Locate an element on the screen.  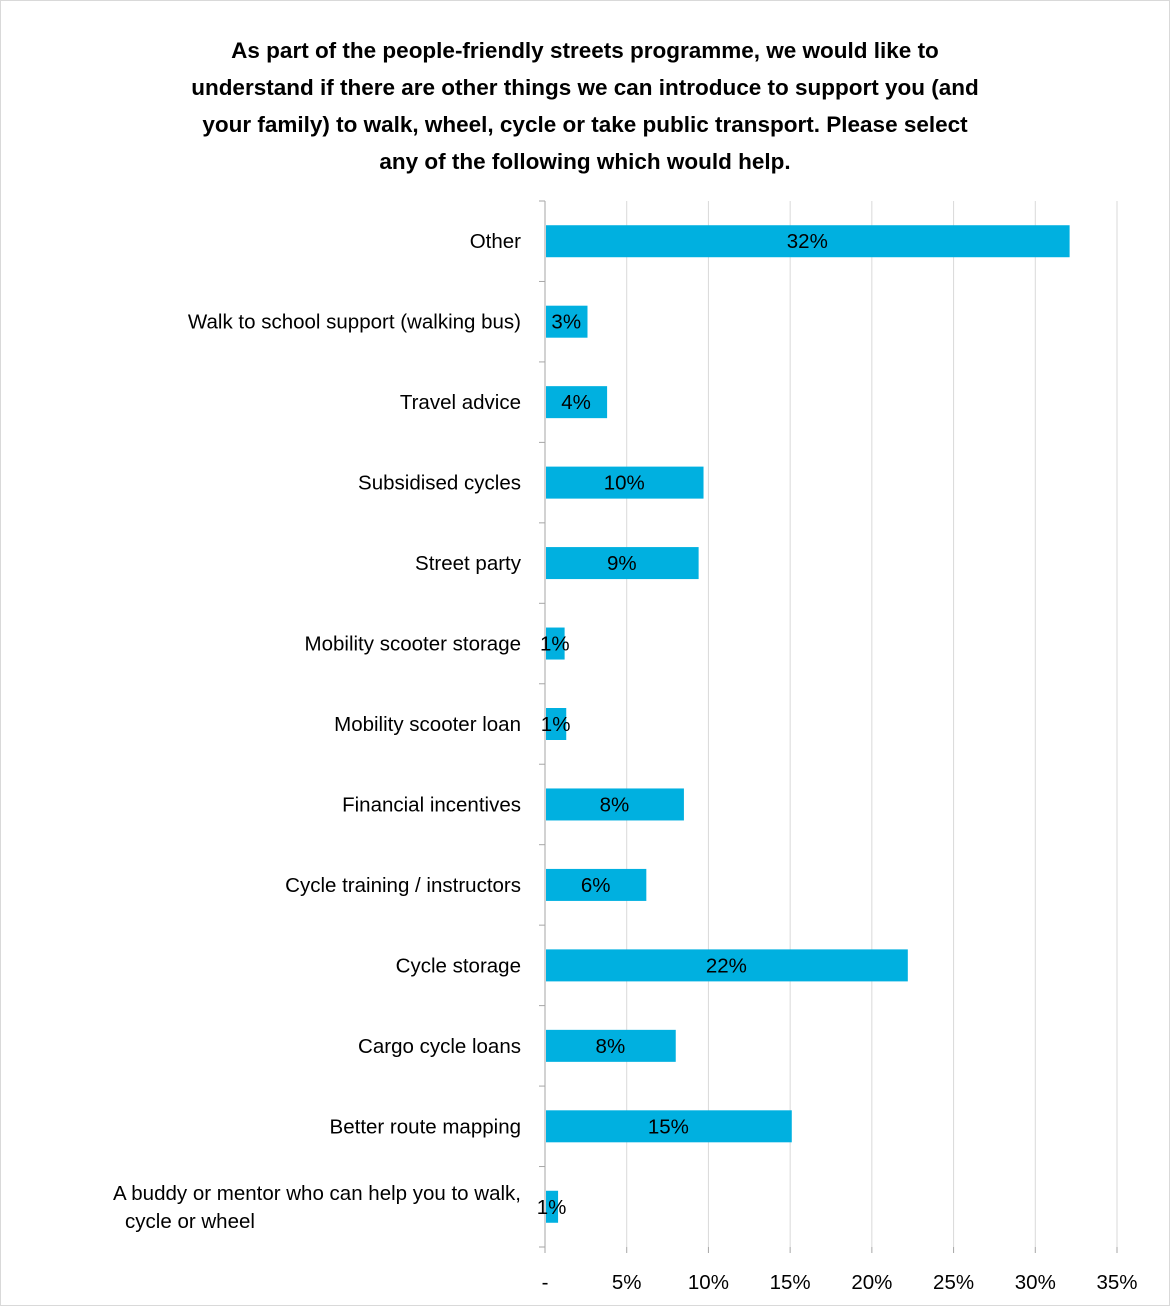
category-label: Travel advice is located at coordinates (460, 402).